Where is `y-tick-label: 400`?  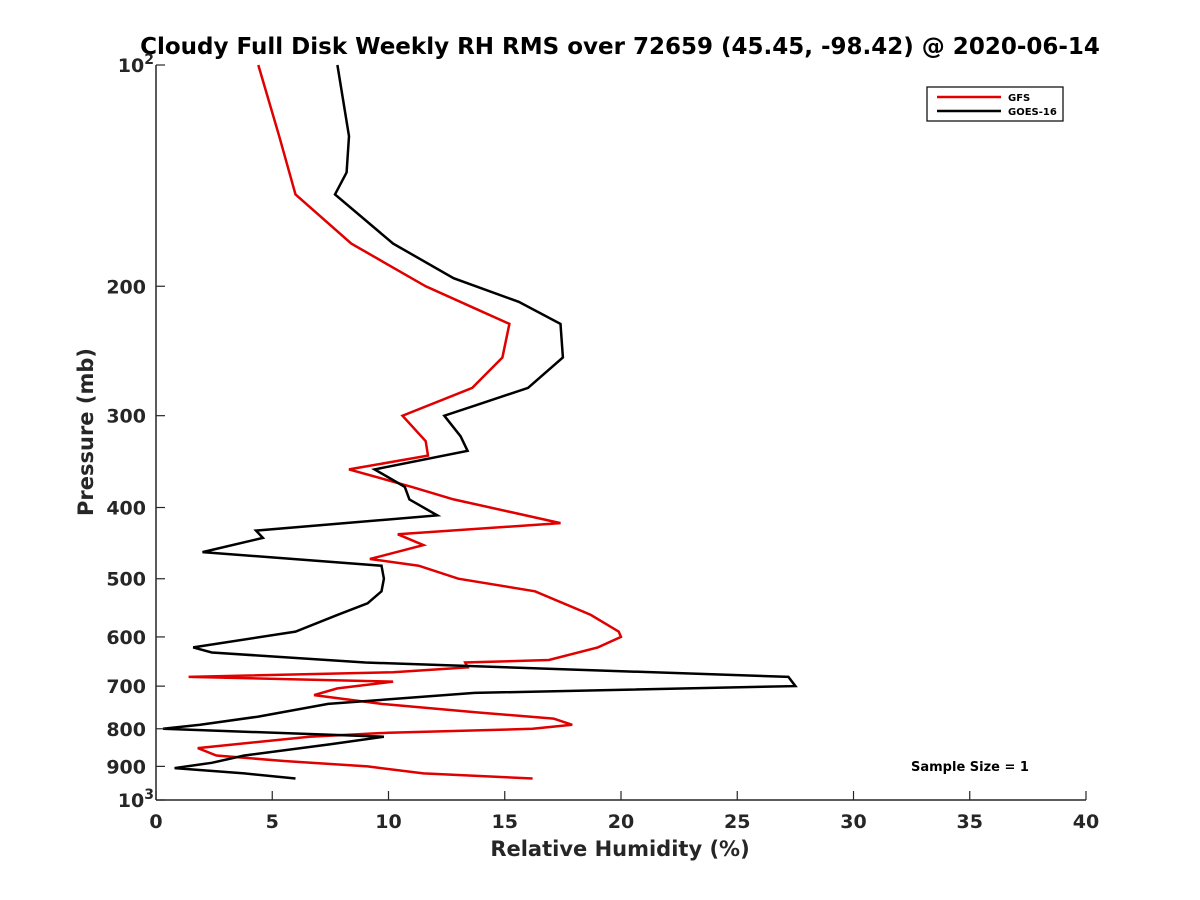 y-tick-label: 400 is located at coordinates (126, 509).